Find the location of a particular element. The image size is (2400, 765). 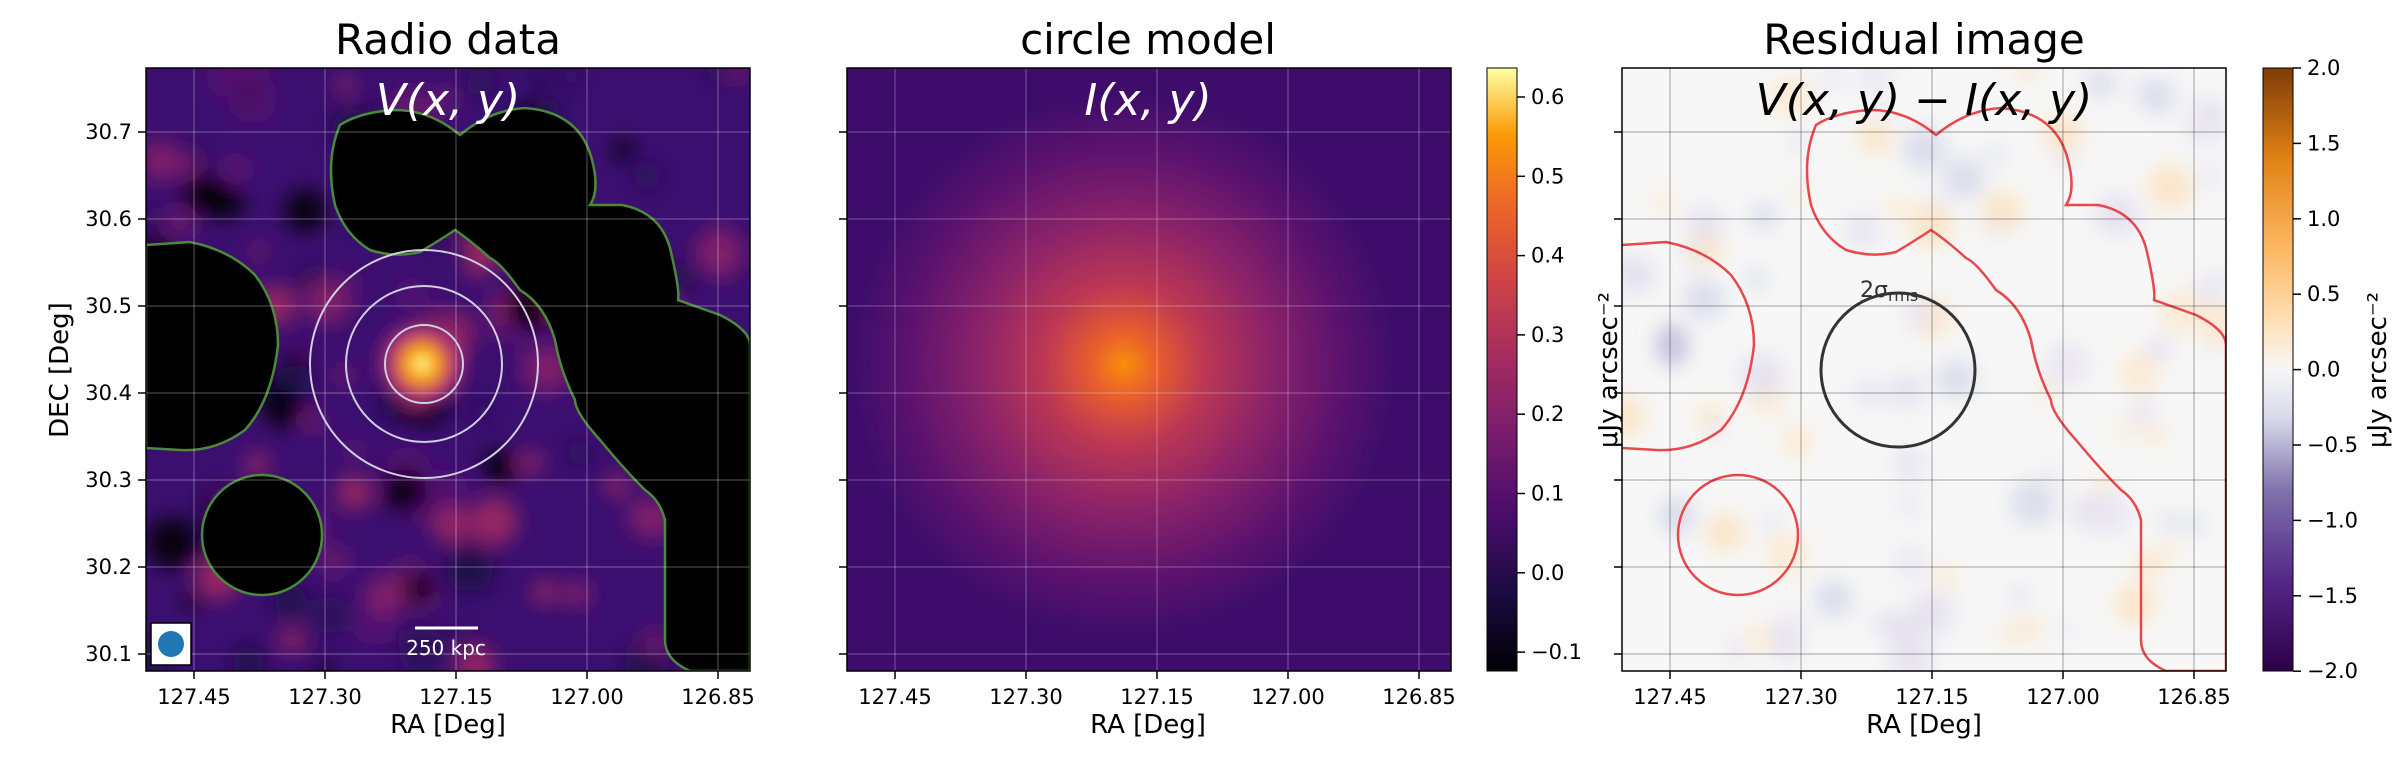

sigma-circle-label: 2σrms is located at coordinates (1889, 291).